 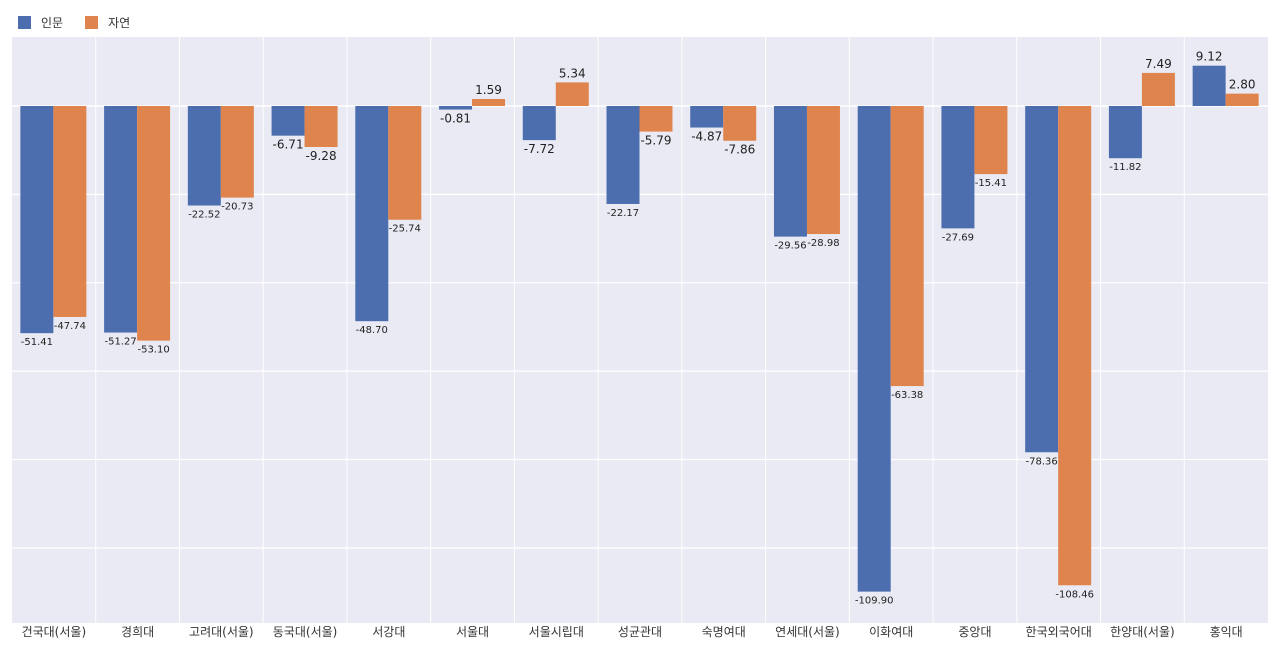 What do you see at coordinates (706, 137) in the screenshot?
I see `data-label: -4.87` at bounding box center [706, 137].